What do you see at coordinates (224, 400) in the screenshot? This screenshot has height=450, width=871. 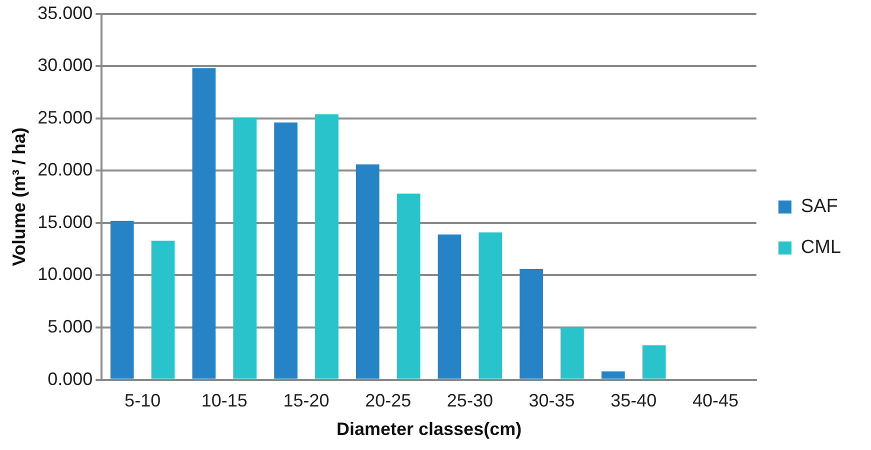 I see `x-tick-label: 10-15` at bounding box center [224, 400].